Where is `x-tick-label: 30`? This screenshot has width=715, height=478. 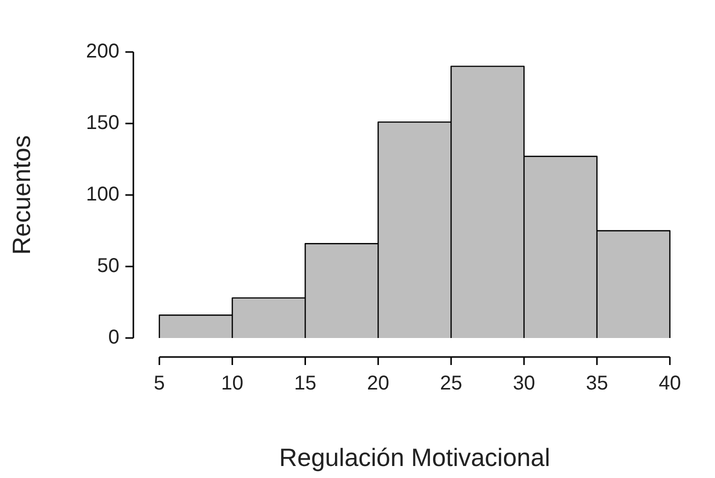
x-tick-label: 30 is located at coordinates (524, 383).